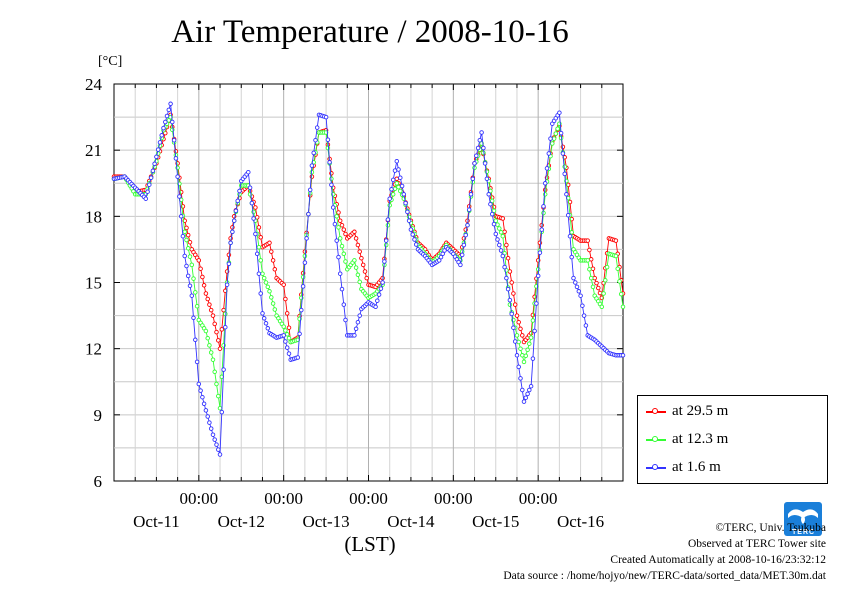 The image size is (842, 595). Describe the element at coordinates (110, 61) in the screenshot. I see `y-axis-unit-label: [°C]` at that location.